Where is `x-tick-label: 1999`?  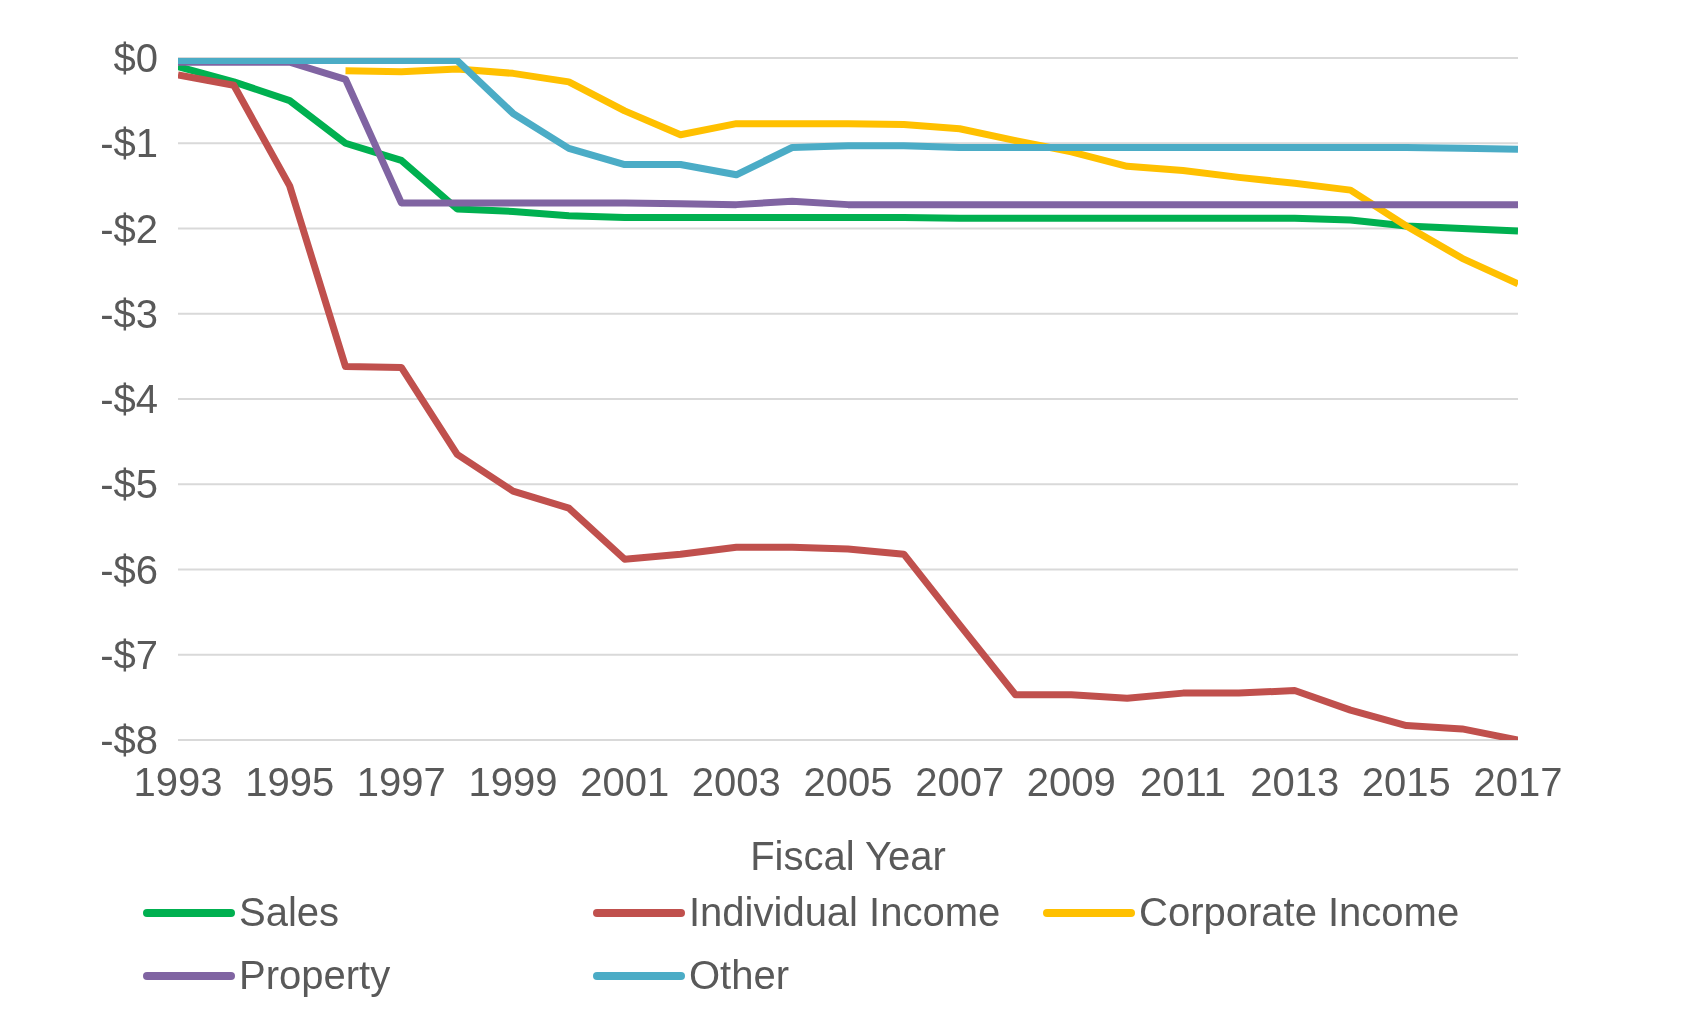 x-tick-label: 1999 is located at coordinates (513, 782).